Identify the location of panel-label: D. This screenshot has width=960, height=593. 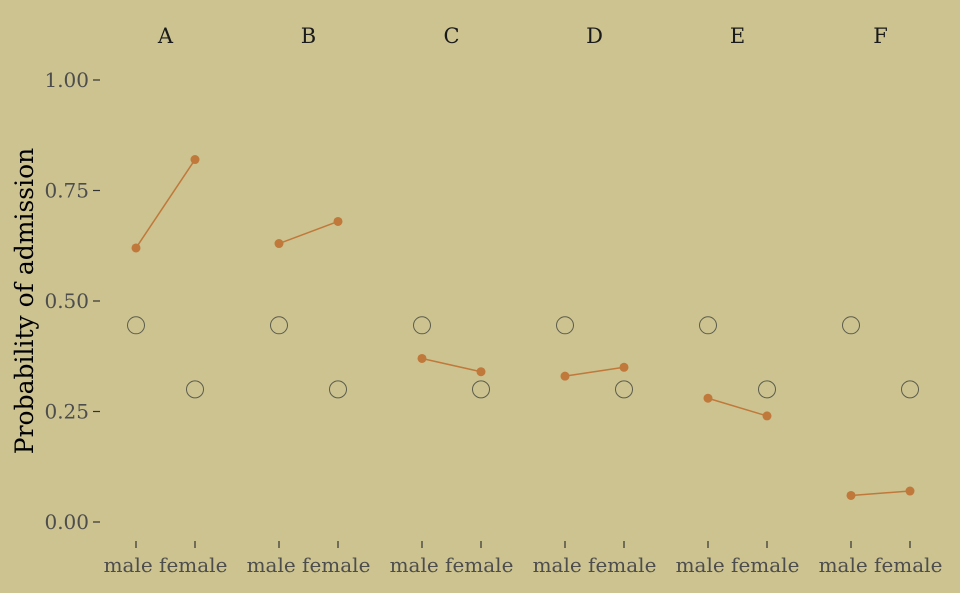
(594, 36).